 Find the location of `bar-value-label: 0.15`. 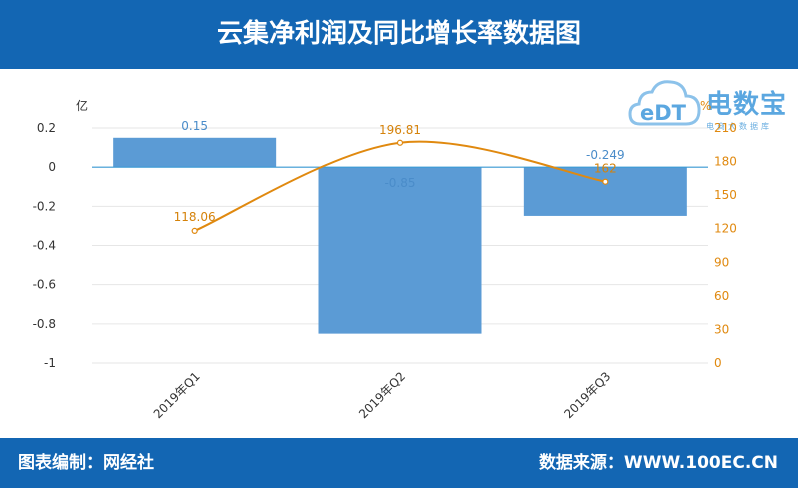

bar-value-label: 0.15 is located at coordinates (194, 126).